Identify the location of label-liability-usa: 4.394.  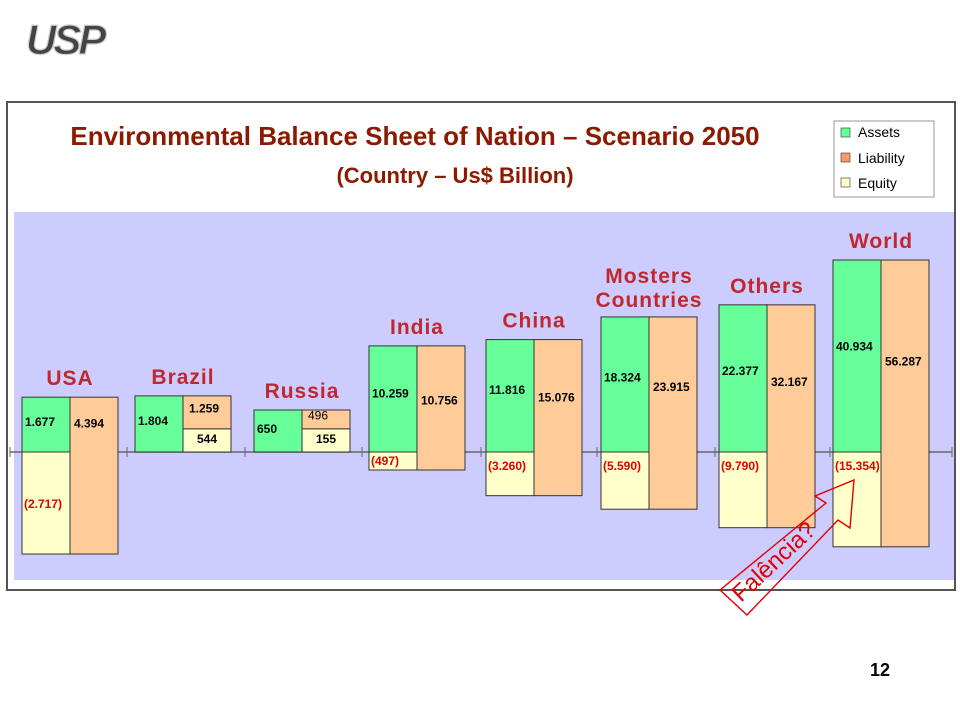
(89, 423).